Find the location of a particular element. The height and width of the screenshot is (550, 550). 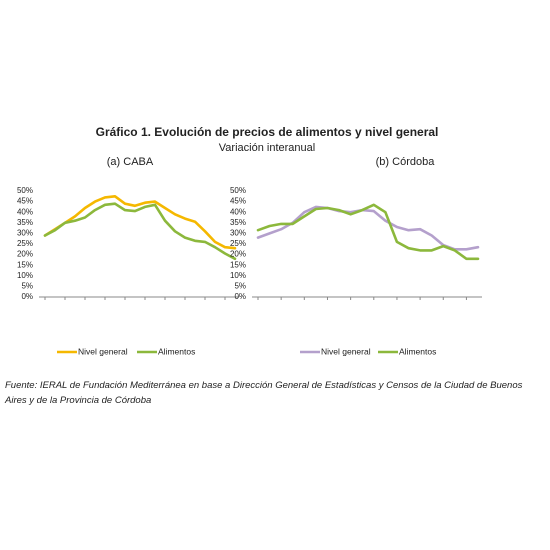

chart-title: (b) Córdoba is located at coordinates (406, 162).